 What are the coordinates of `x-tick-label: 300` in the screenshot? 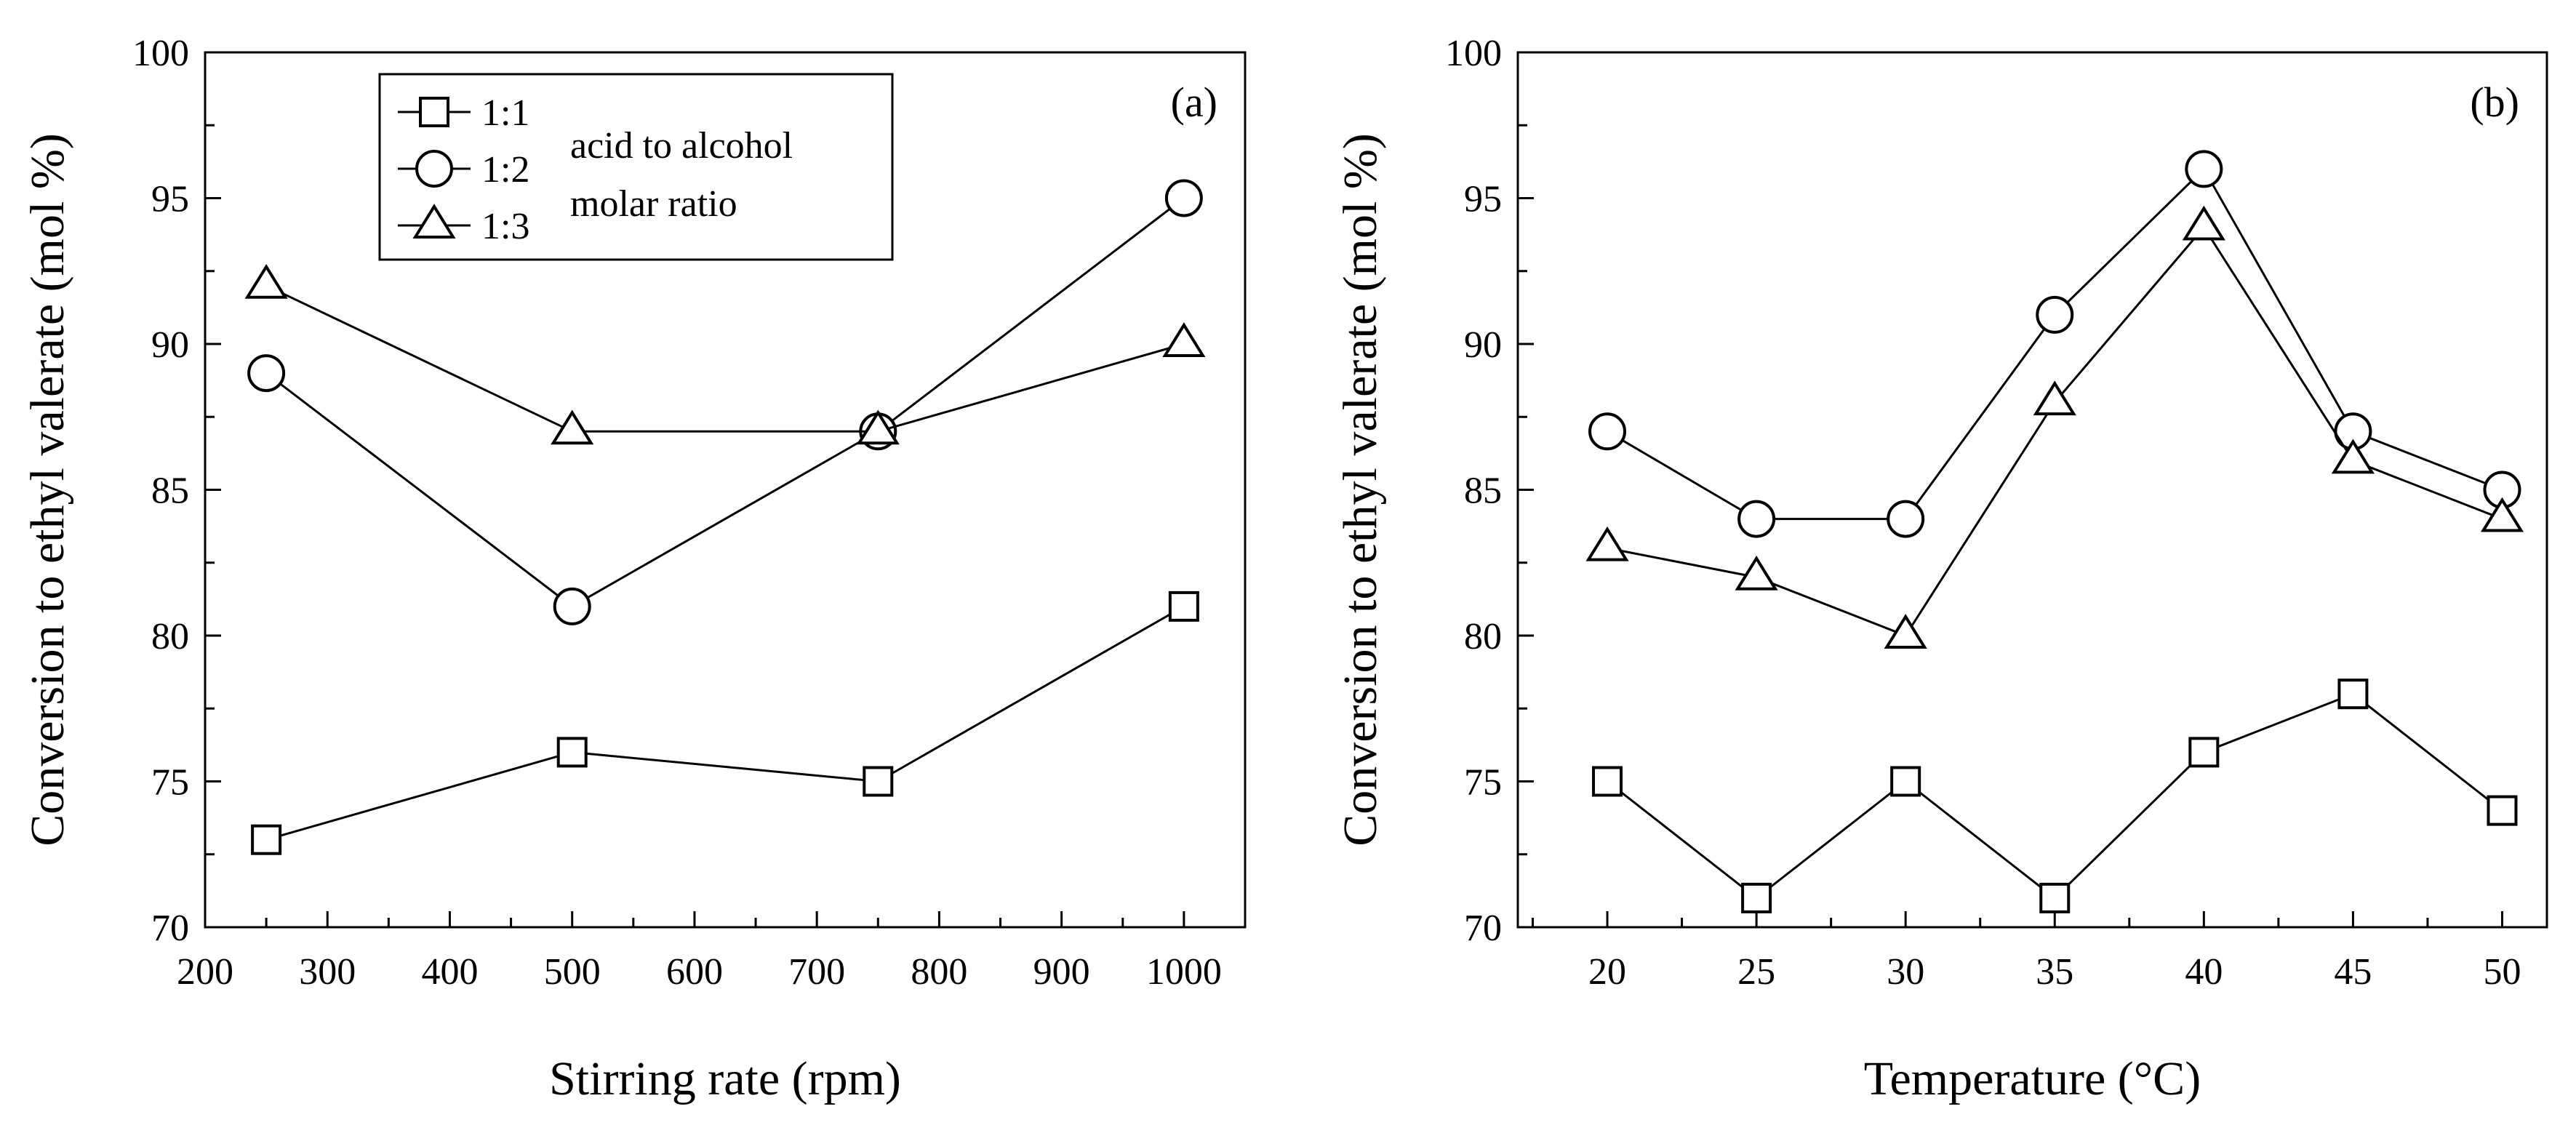 It's located at (327, 972).